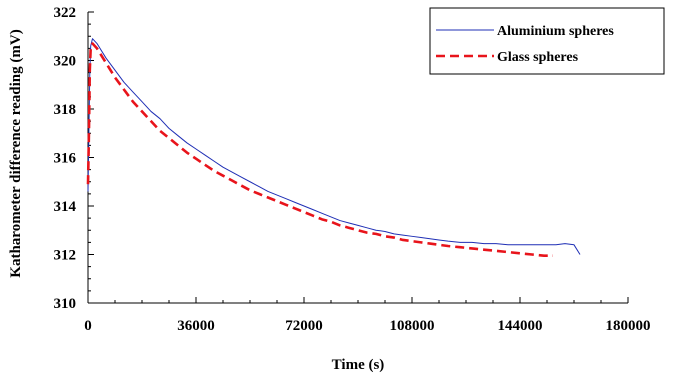 The height and width of the screenshot is (379, 674). Describe the element at coordinates (65, 110) in the screenshot. I see `y-tick-label: 318` at that location.